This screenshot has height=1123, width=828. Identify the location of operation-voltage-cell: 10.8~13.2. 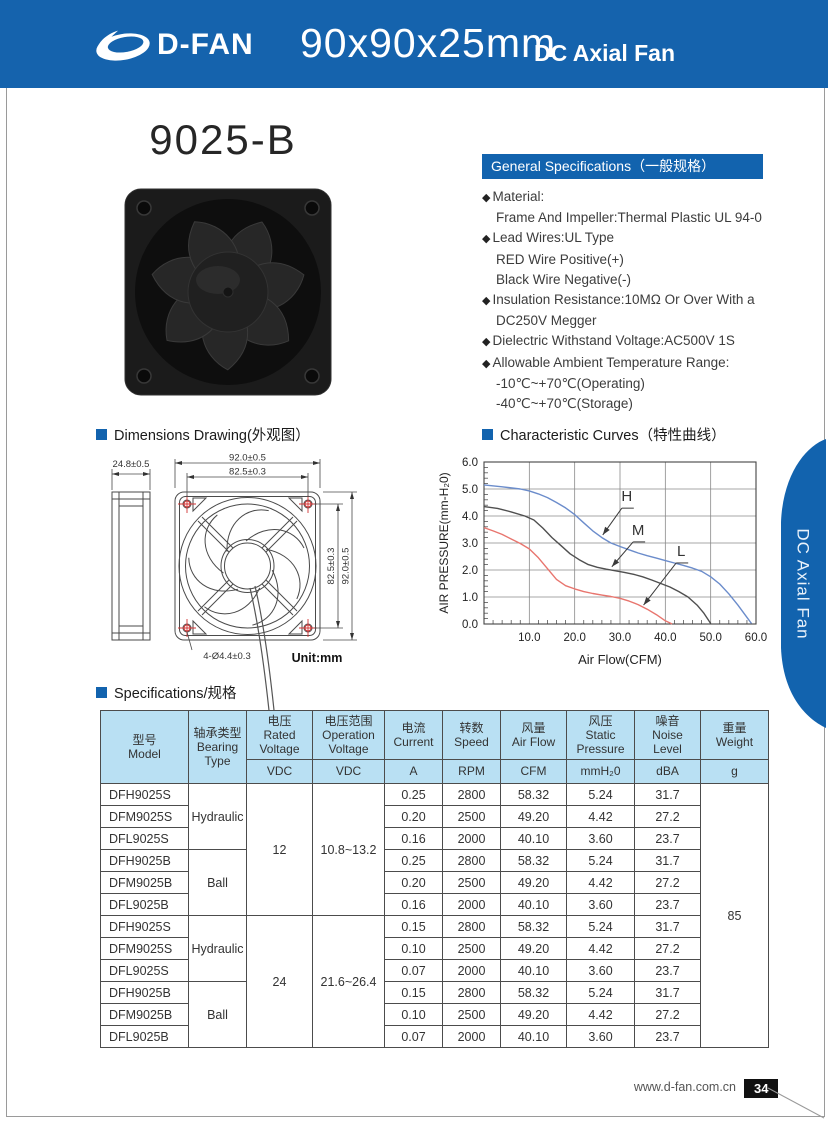
(348, 849).